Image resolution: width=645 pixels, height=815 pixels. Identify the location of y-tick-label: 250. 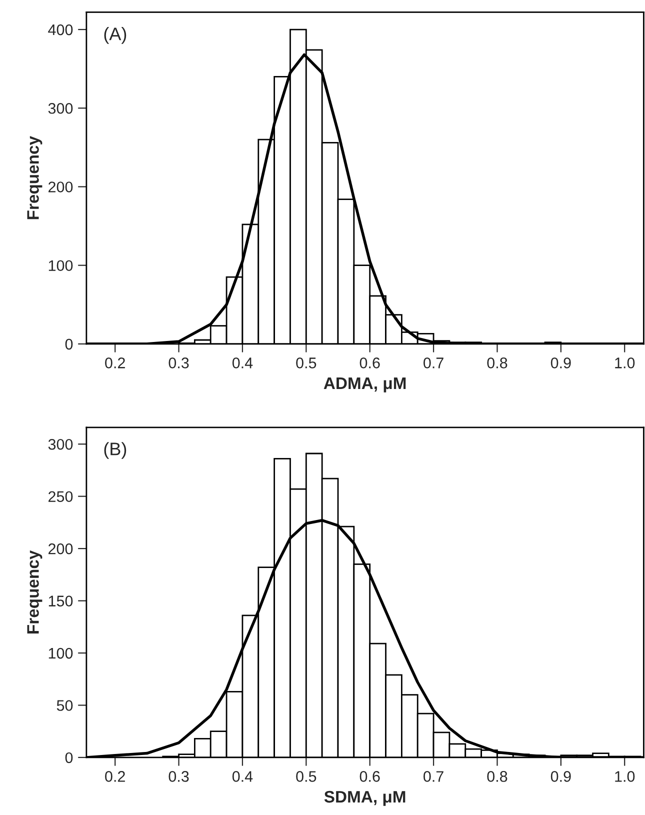
(60, 496).